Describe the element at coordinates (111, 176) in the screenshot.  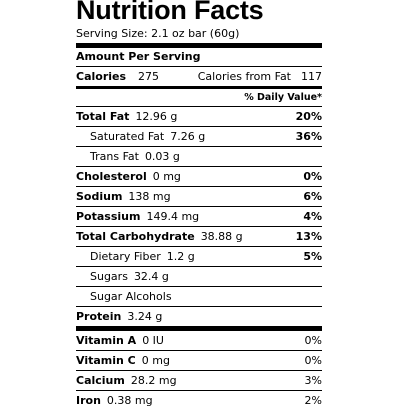
I see `nutrient-name: Cholesterol` at that location.